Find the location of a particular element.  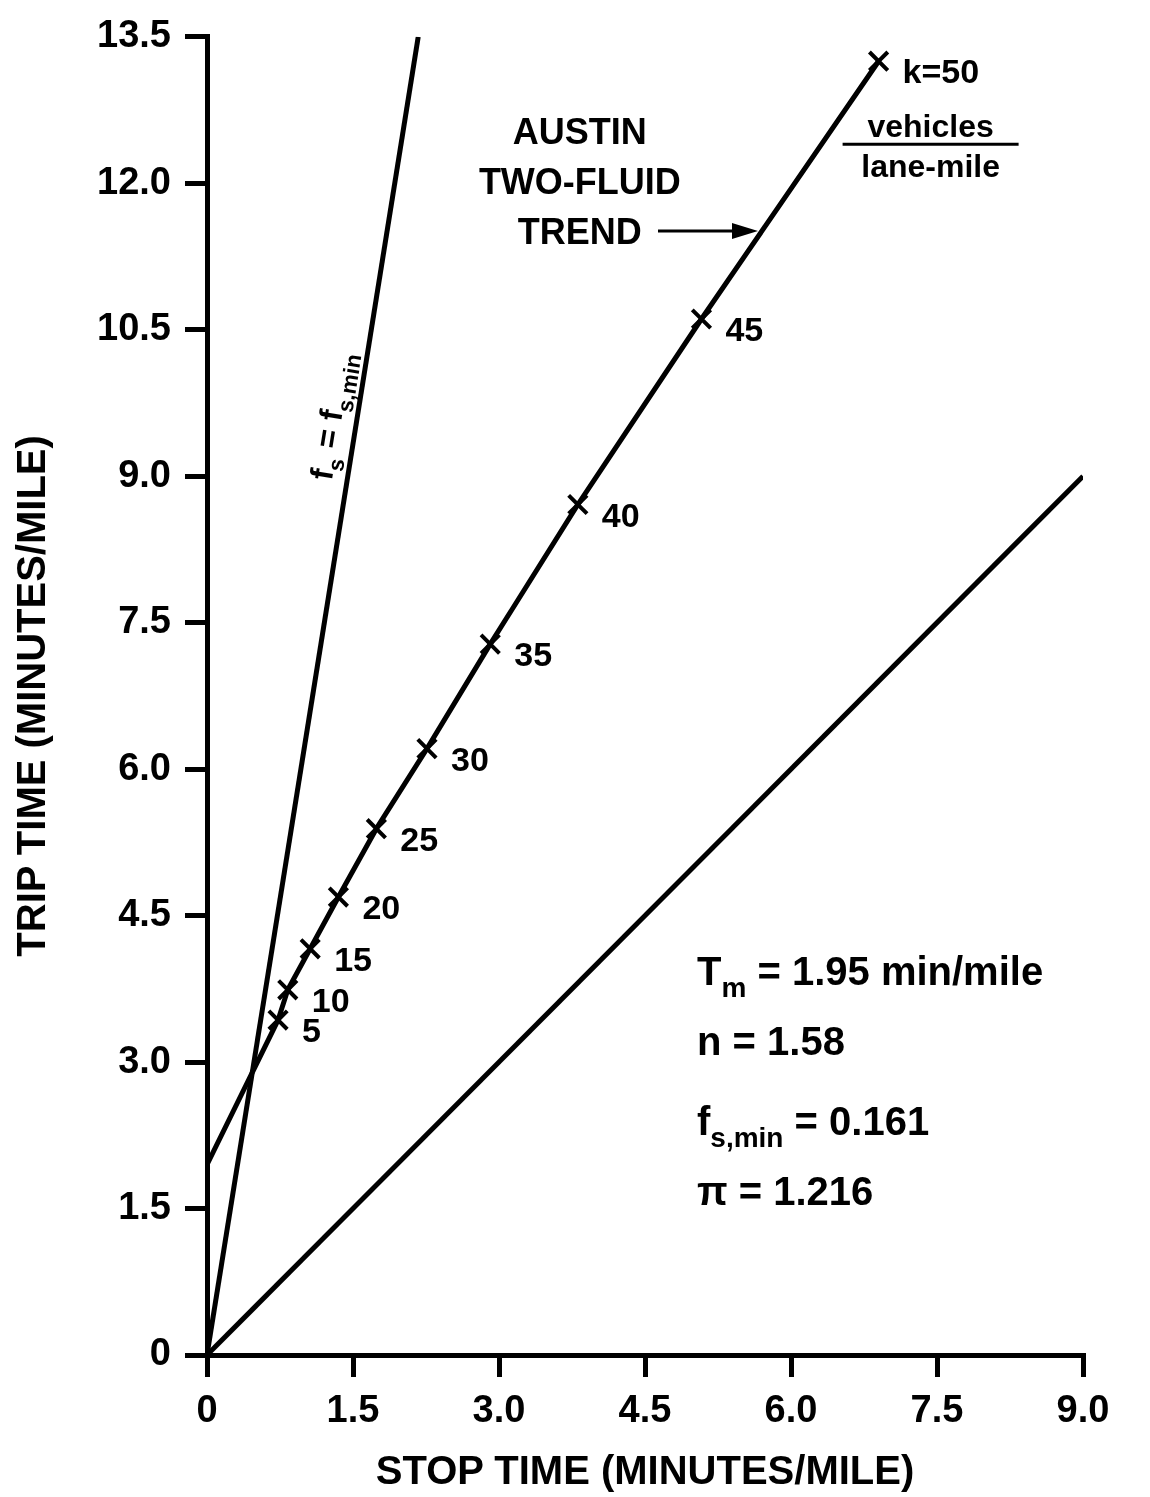

annotation: n = 1.58 is located at coordinates (771, 1041).